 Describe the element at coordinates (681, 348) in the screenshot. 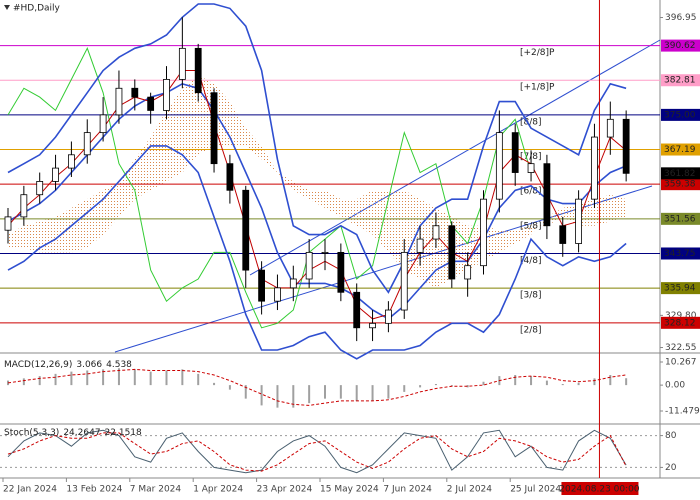

I see `y-tick-label: 322.55` at that location.